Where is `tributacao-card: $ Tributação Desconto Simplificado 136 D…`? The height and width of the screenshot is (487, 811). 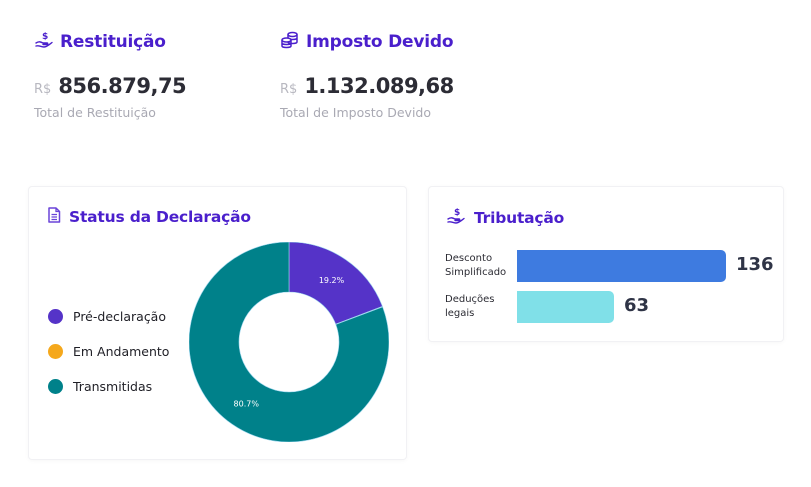
tributacao-card: $ Tributação Desconto Simplificado 136 D… is located at coordinates (606, 264).